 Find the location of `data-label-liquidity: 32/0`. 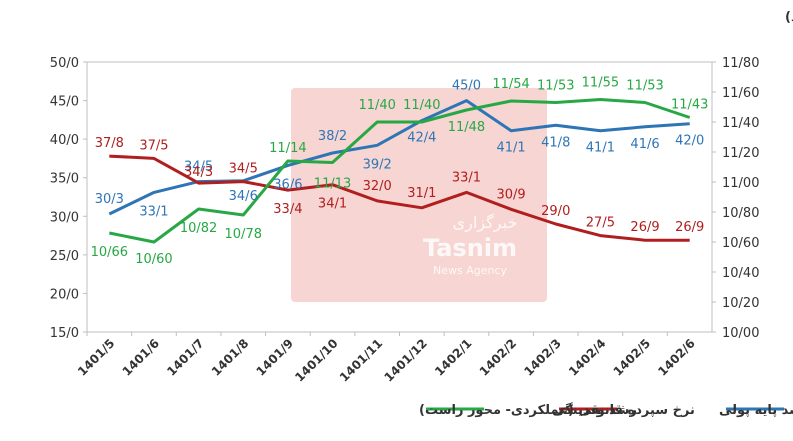

data-label-liquidity: 32/0 is located at coordinates (377, 186).